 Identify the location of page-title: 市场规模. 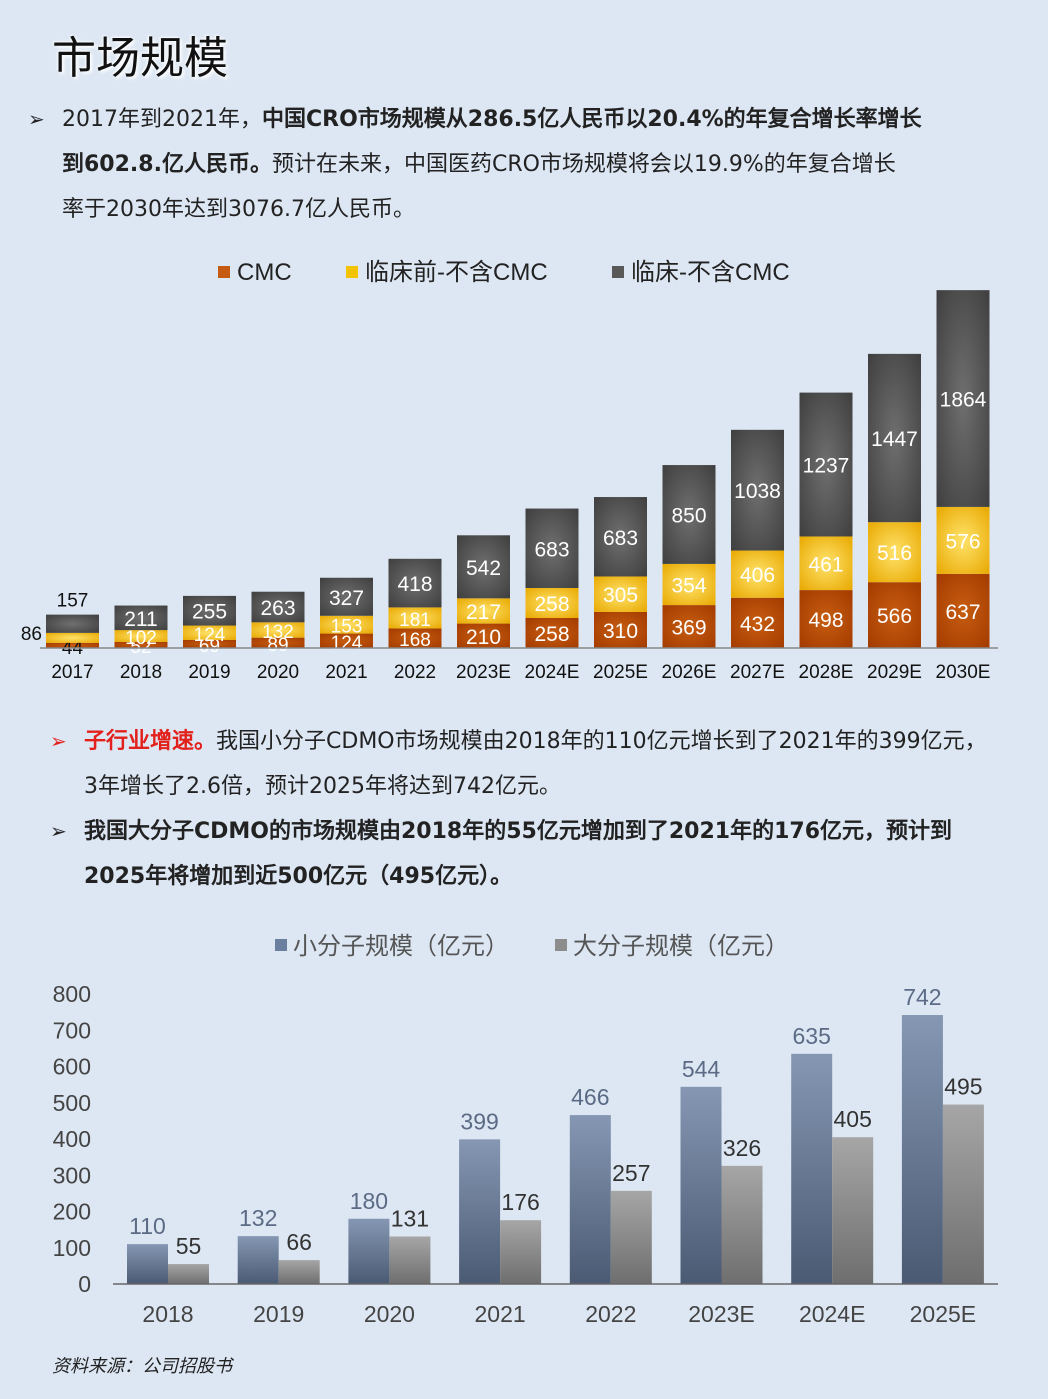
(140, 58).